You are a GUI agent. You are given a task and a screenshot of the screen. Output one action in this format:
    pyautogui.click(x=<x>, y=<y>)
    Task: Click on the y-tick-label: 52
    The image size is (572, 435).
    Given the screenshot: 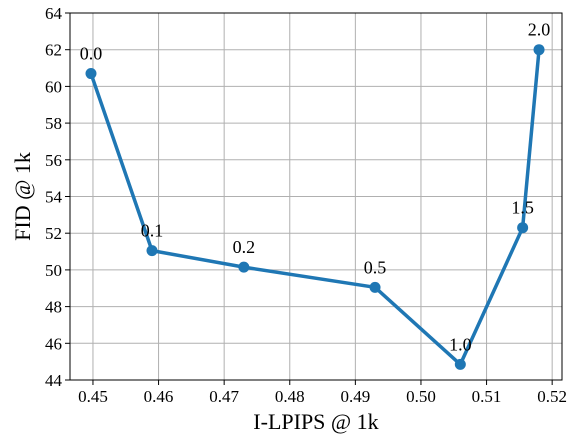 What is the action you would take?
    pyautogui.click(x=53, y=233)
    